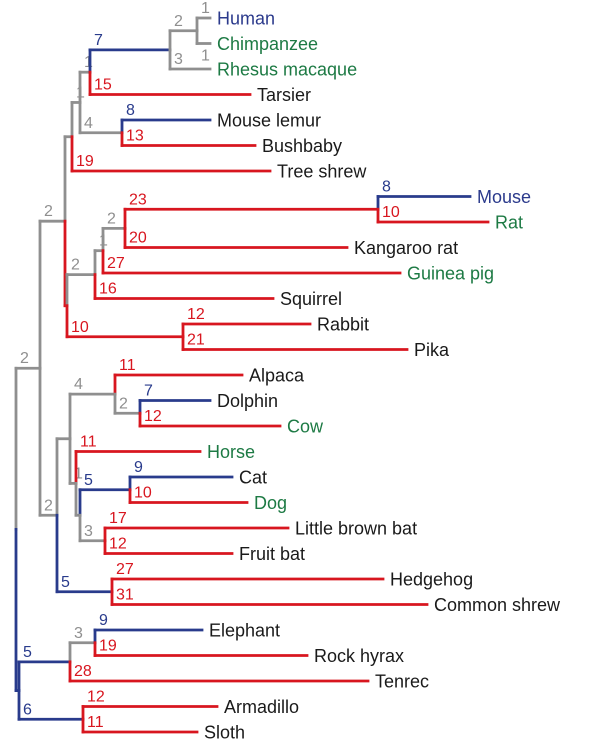 The image size is (600, 740). What do you see at coordinates (287, 70) in the screenshot?
I see `species-label-rhesus-macaque: Rhesus macaque` at bounding box center [287, 70].